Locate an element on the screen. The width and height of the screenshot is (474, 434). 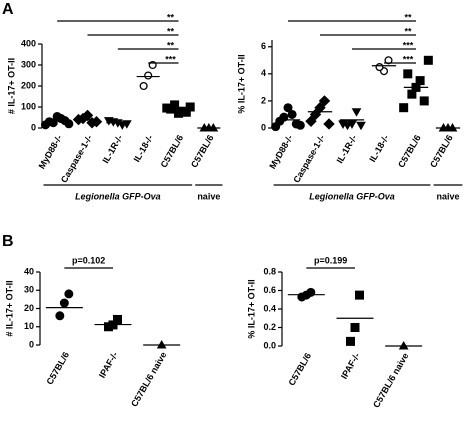
panel-label: A is located at coordinates (8, 9).